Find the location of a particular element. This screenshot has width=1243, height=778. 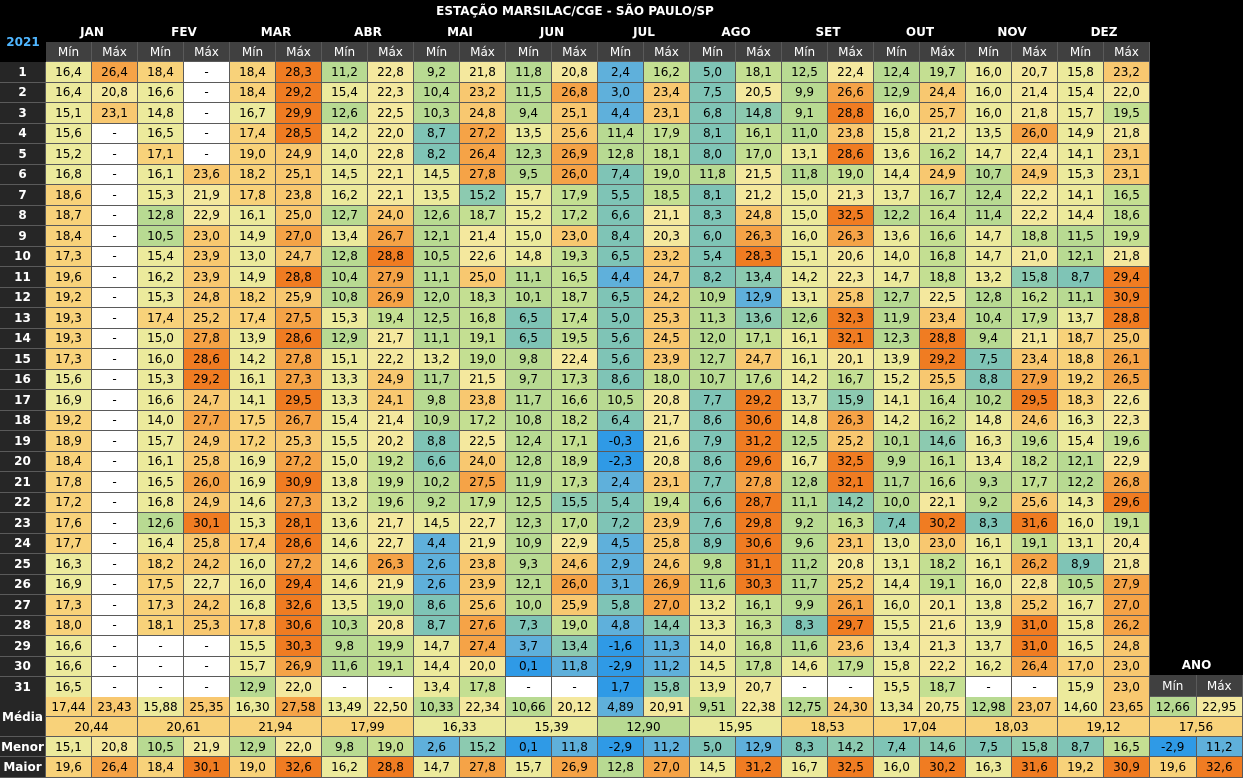

max-temp-cell: 24,2 is located at coordinates (667, 297).